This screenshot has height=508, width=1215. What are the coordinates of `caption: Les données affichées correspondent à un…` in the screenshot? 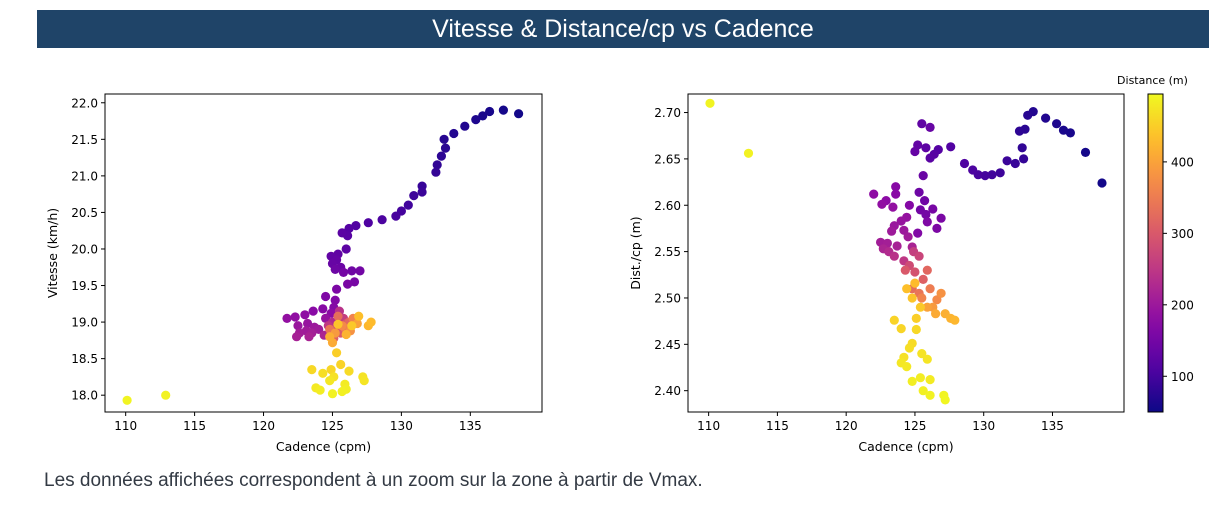 It's located at (373, 480).